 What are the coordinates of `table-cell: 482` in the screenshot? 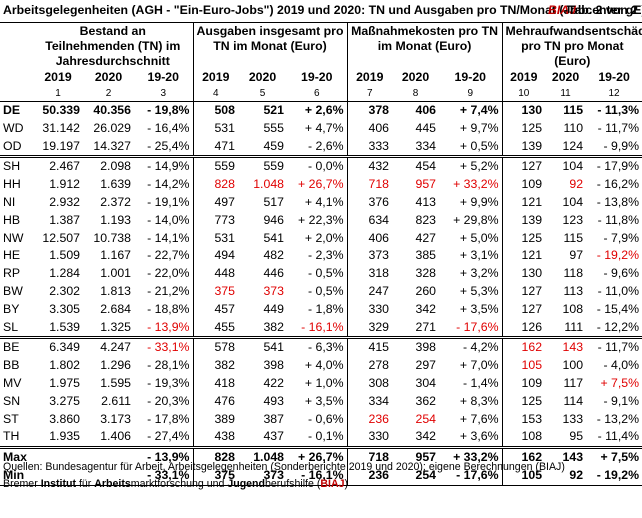 It's located at (273, 255).